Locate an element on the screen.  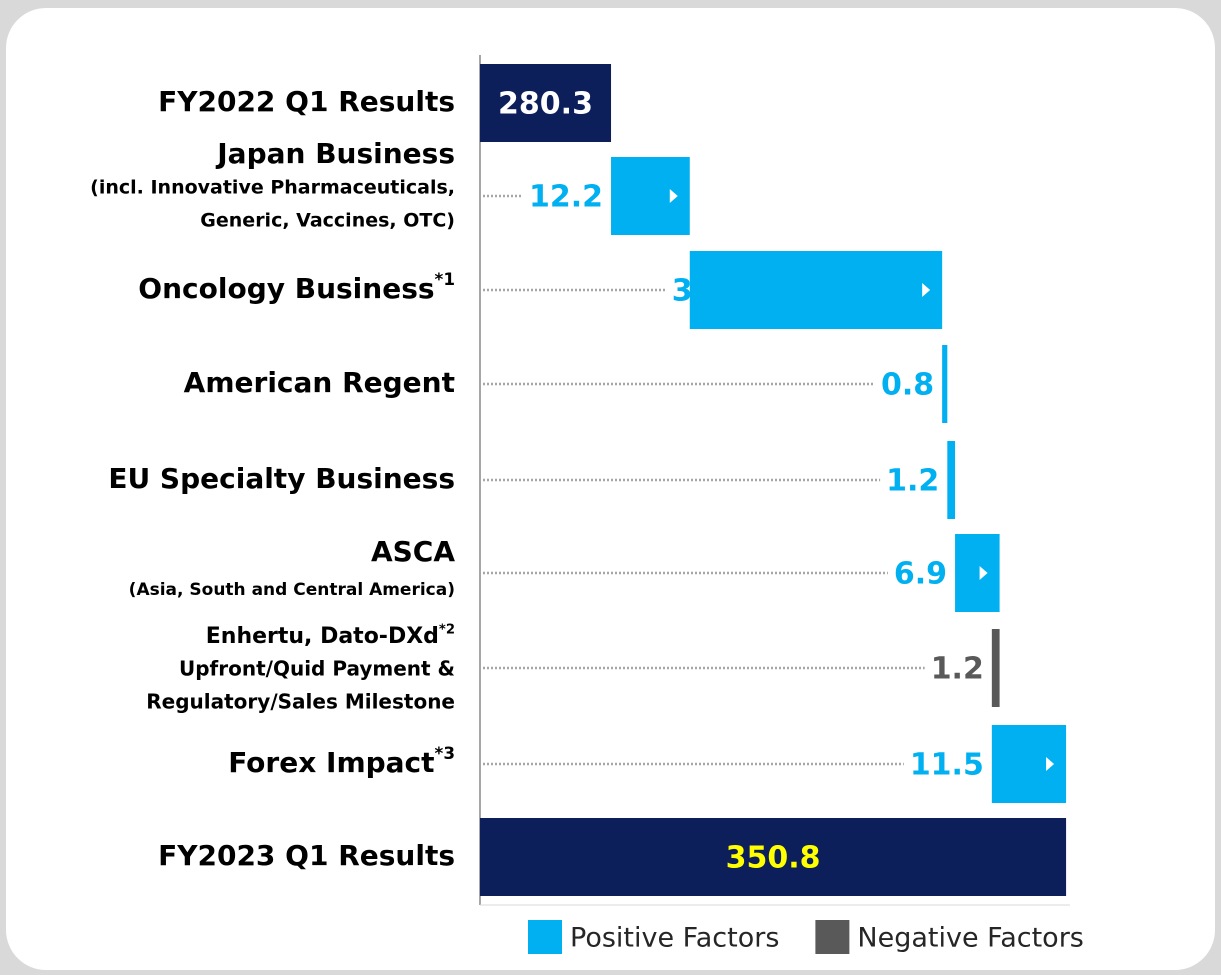
category-name: FY2023 Q1 Results is located at coordinates (306, 855).